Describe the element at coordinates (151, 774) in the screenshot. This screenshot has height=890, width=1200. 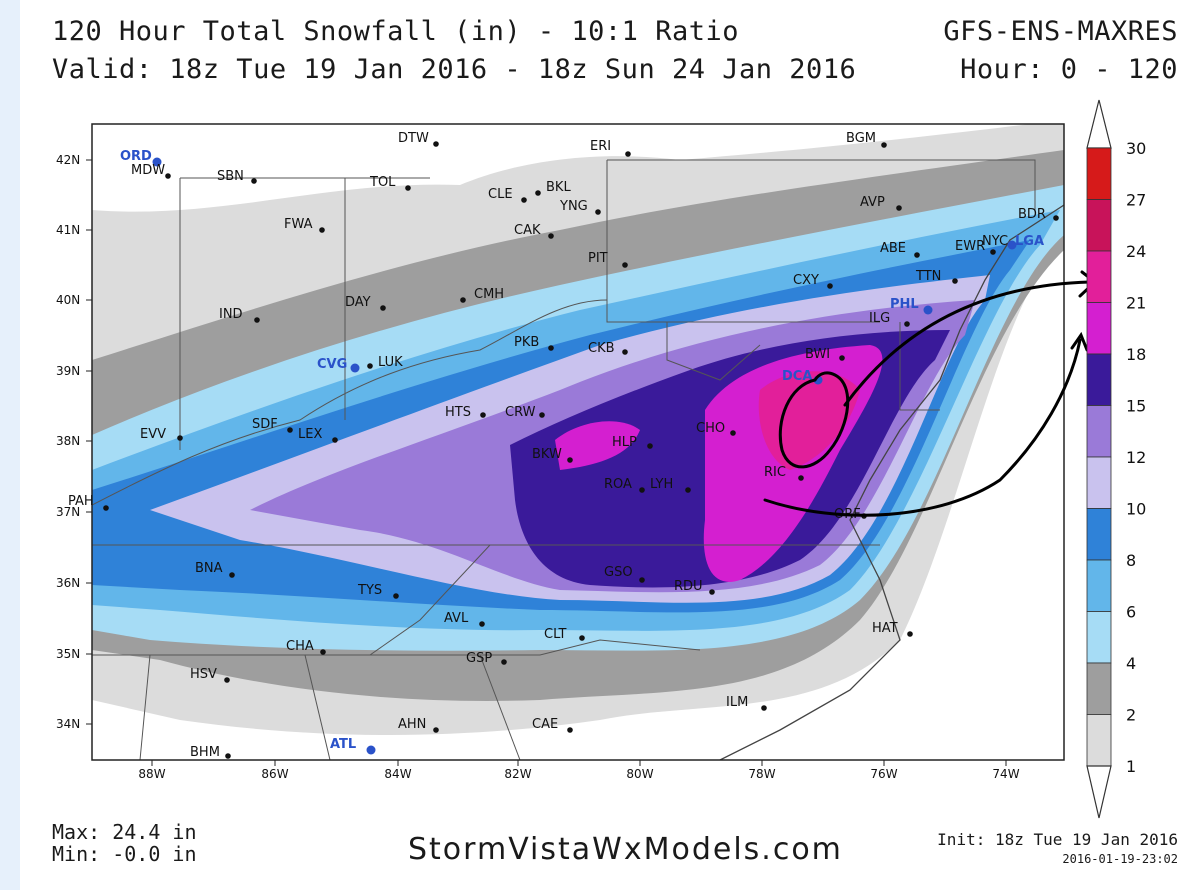
I see `lon-label: 88W` at that location.